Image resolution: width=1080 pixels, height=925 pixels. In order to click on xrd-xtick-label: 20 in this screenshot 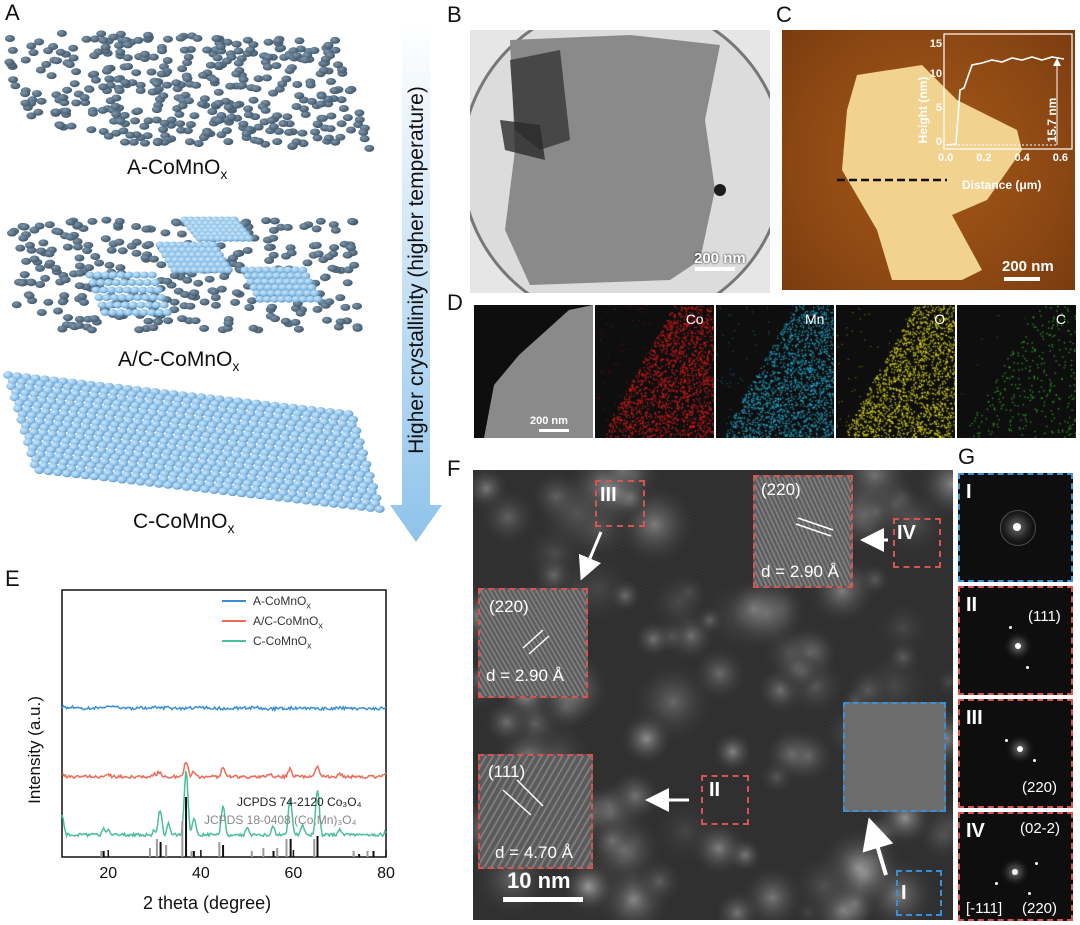, I will do `click(108, 873)`.